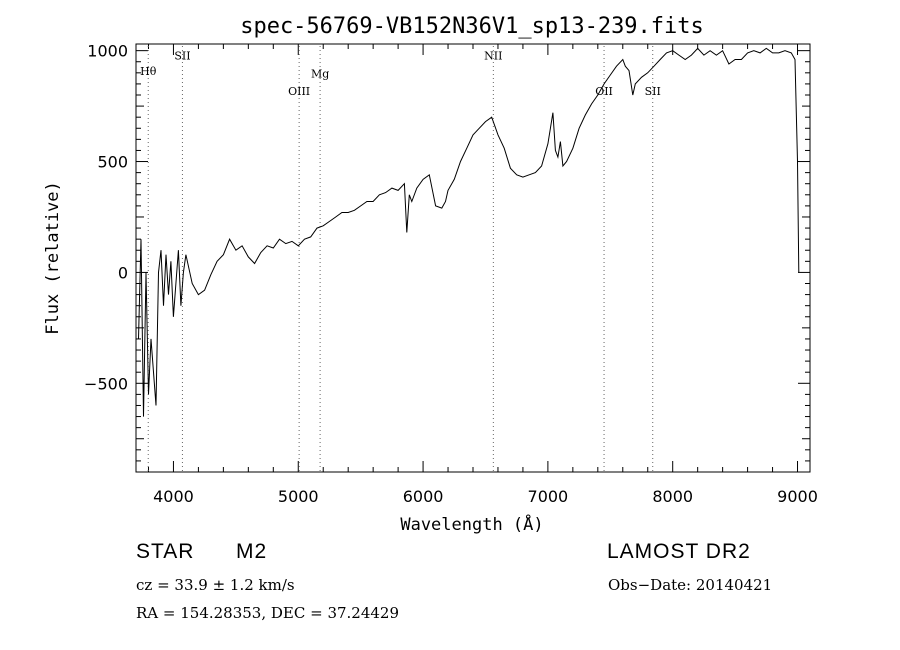 Image resolution: width=900 pixels, height=650 pixels. What do you see at coordinates (320, 73) in the screenshot?
I see `line-marker-label: Mg` at bounding box center [320, 73].